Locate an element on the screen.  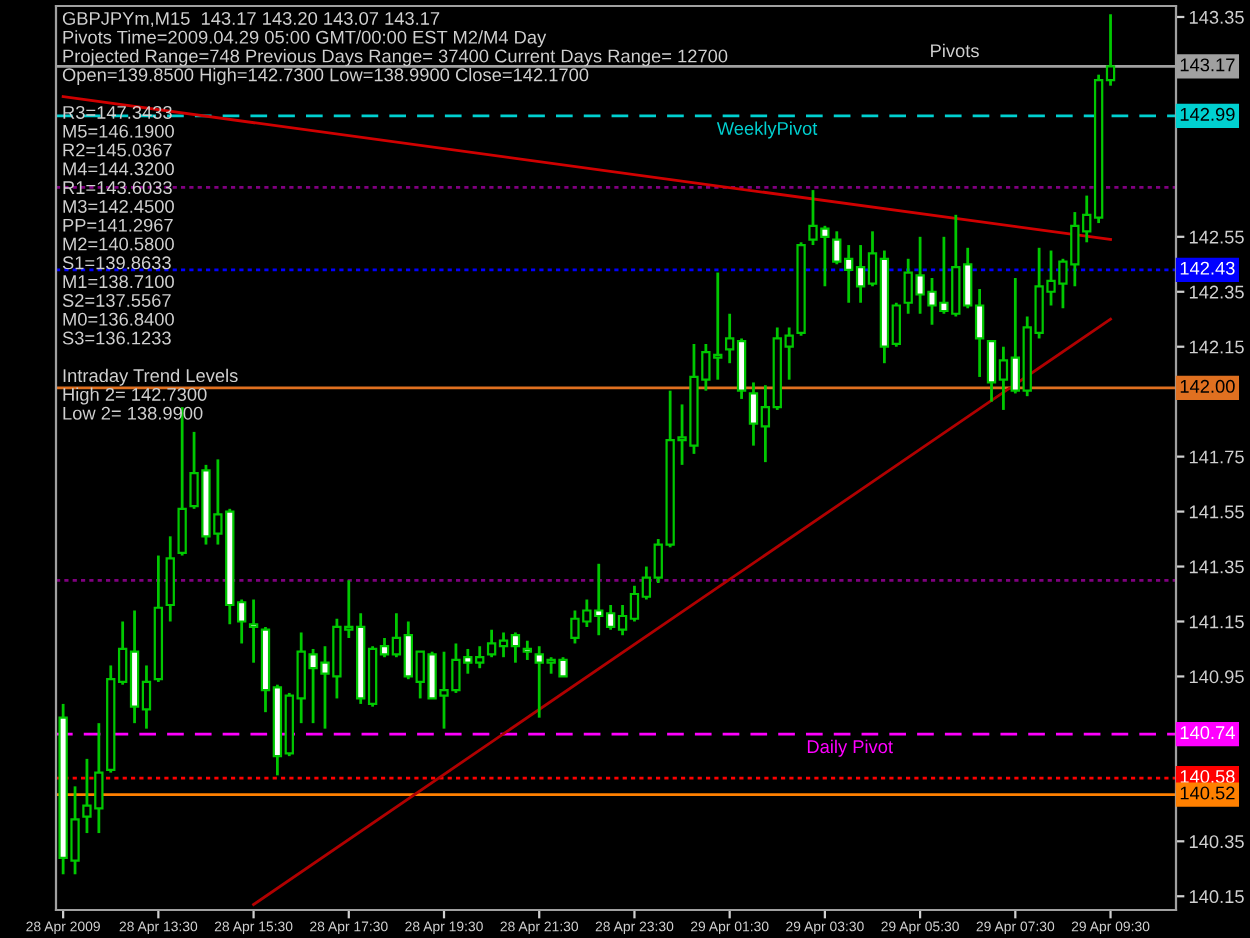
ref-line-label: 142.99 is located at coordinates (1207, 114).